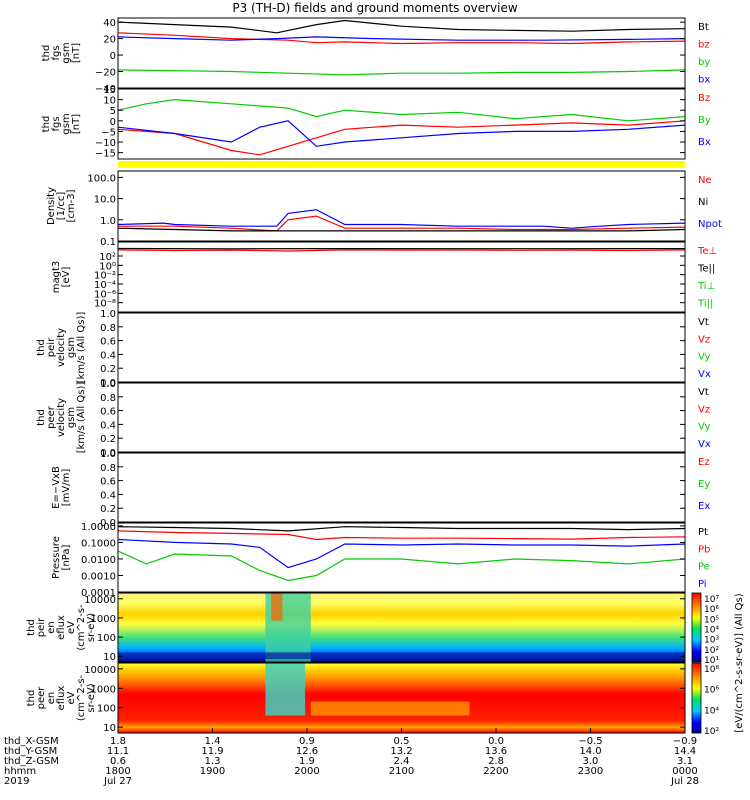  I want to click on panel-ylabel: [eV], so click(66, 277).